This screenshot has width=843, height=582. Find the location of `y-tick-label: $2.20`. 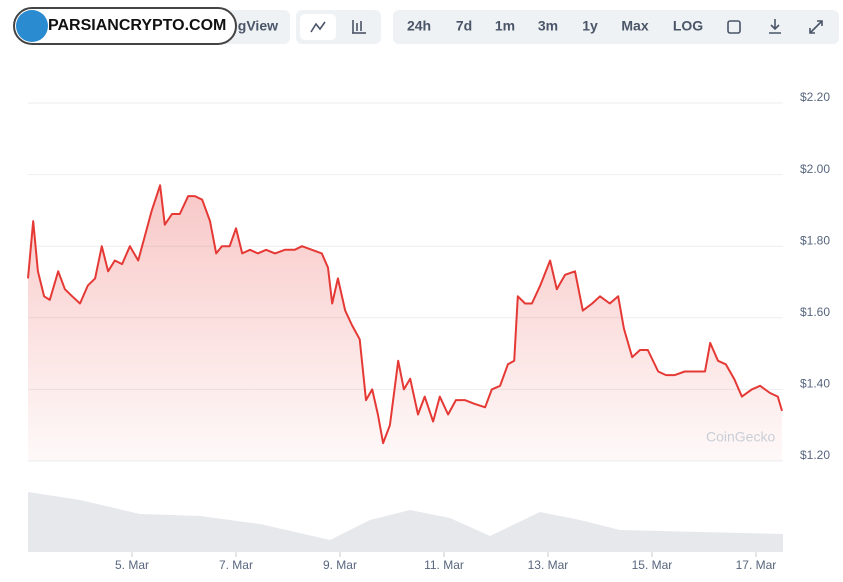

y-tick-label: $2.20 is located at coordinates (815, 97).